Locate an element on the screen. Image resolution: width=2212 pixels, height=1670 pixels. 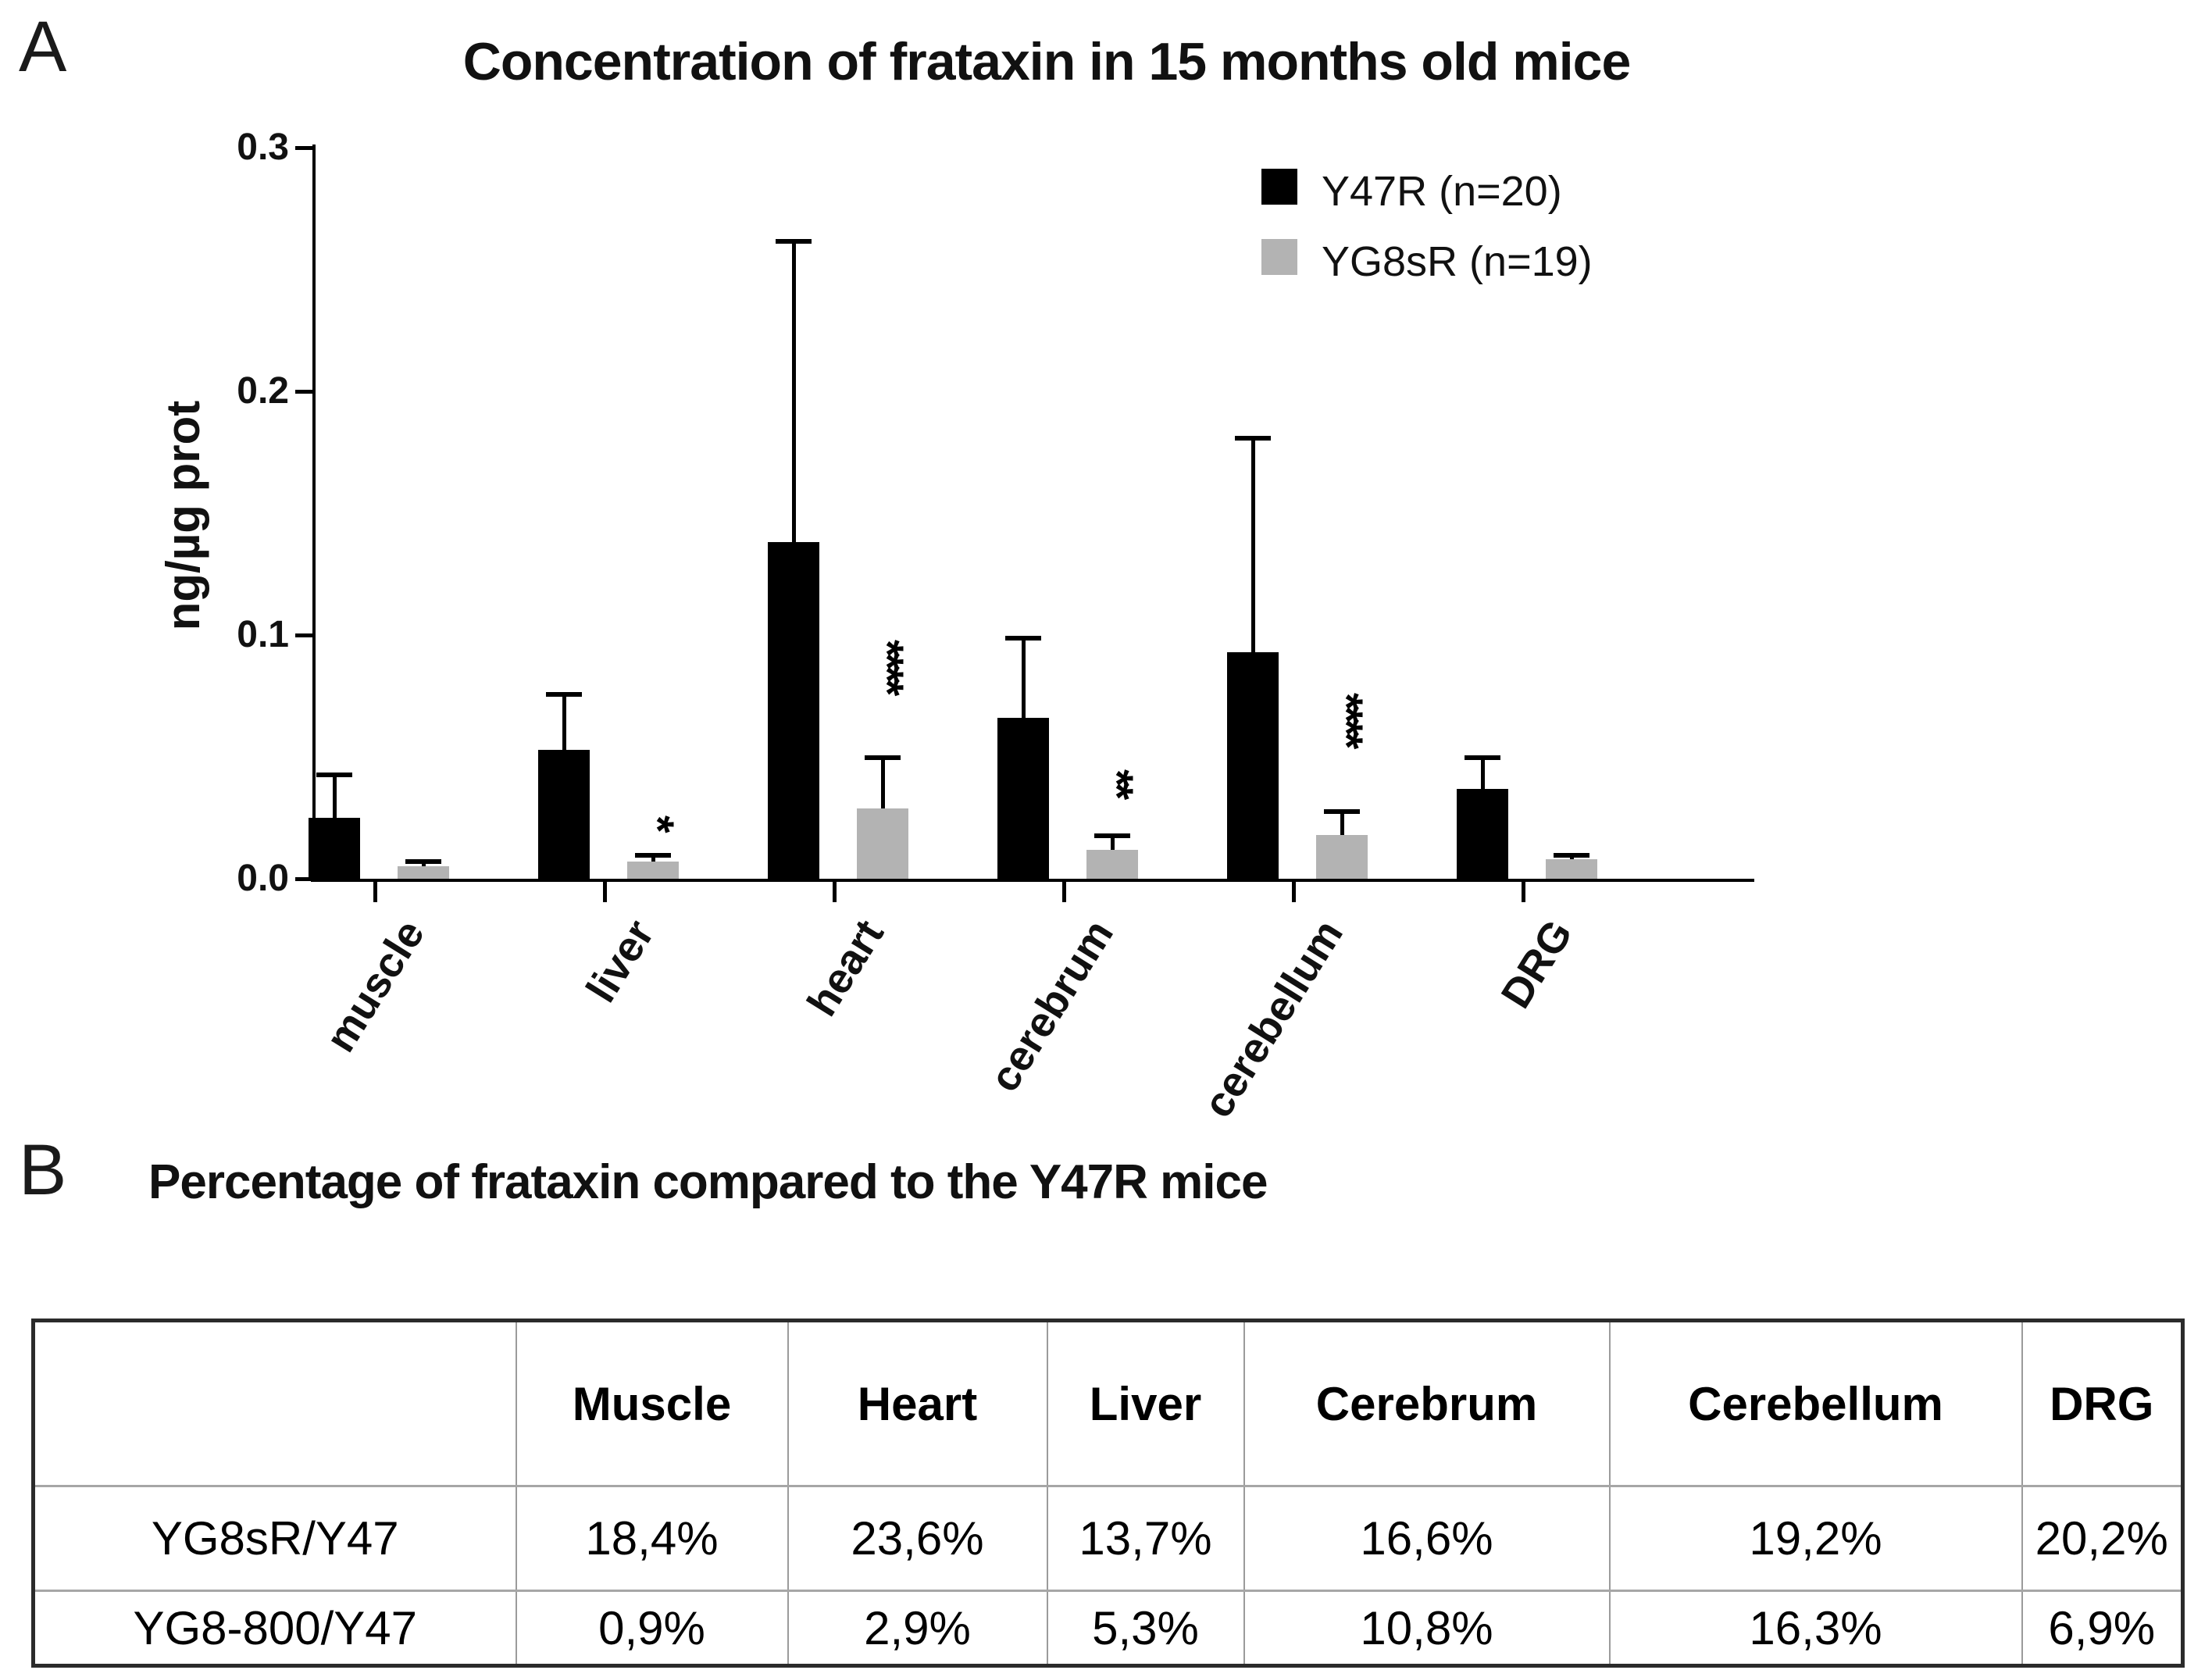
header-cell-empty is located at coordinates (274, 1403).